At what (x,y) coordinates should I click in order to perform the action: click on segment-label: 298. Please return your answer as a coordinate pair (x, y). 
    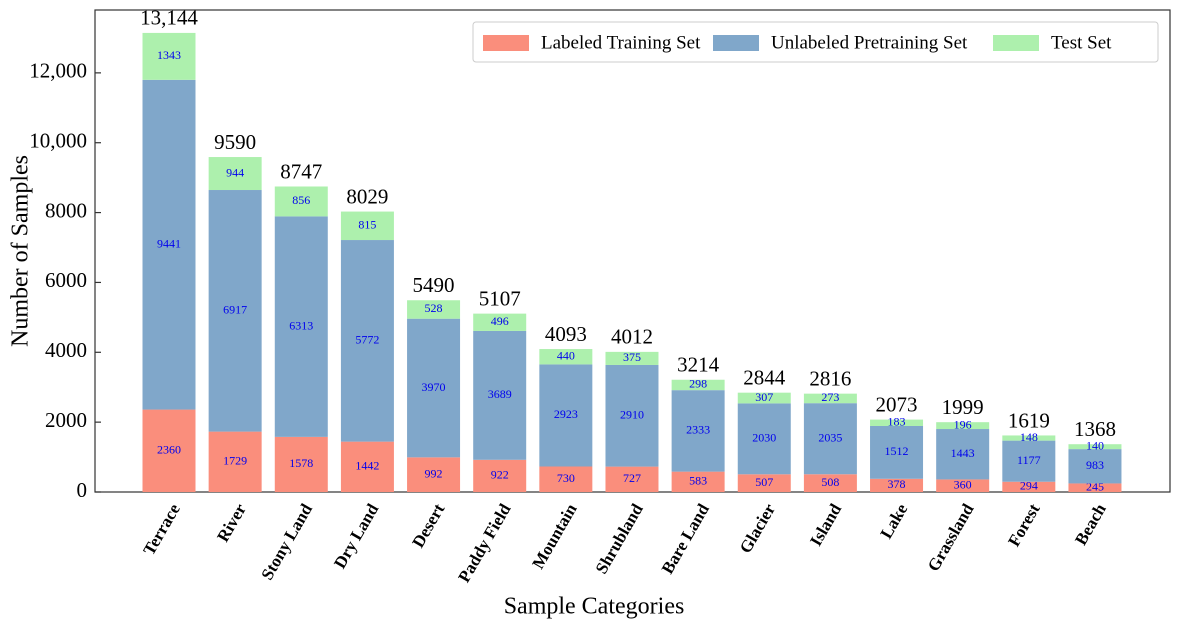
    Looking at the image, I should click on (698, 384).